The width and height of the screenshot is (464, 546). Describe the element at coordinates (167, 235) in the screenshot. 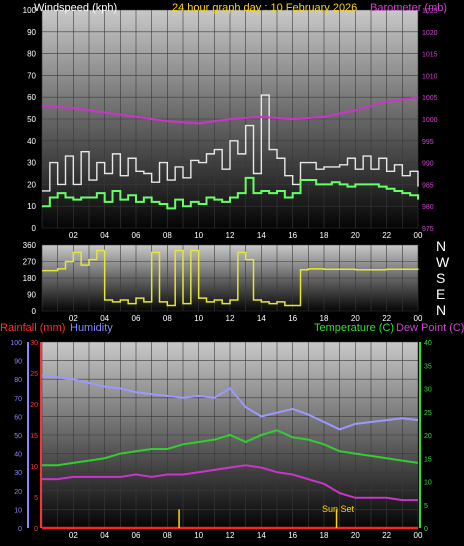

I see `wind-xtick: 08` at that location.